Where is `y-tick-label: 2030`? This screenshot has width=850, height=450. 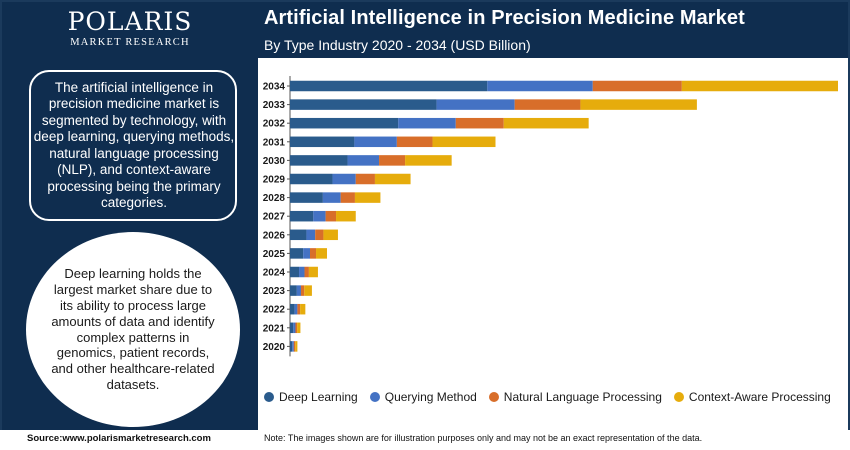
y-tick-label: 2030 is located at coordinates (274, 161).